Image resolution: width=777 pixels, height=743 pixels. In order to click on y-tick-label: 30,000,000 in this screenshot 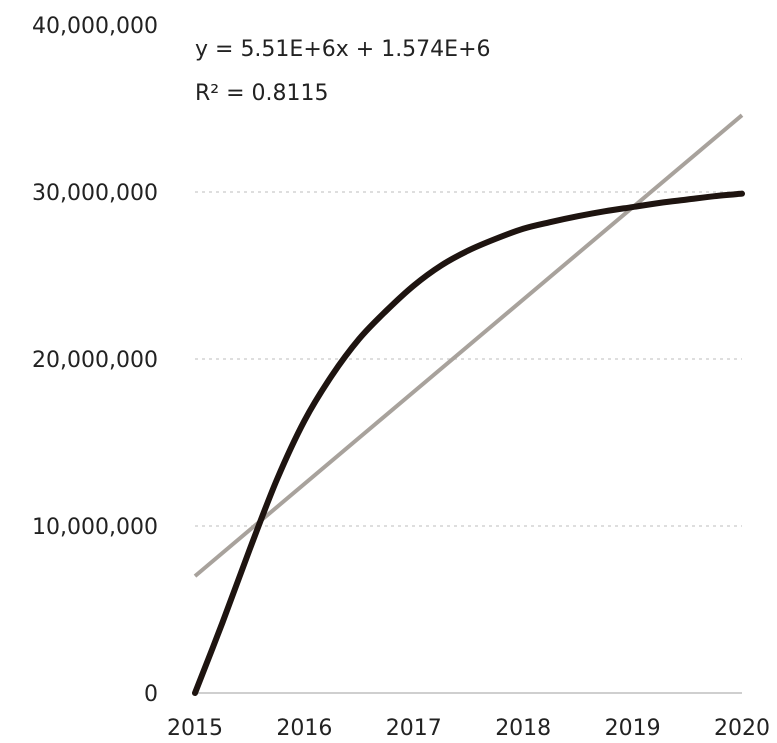, I will do `click(95, 193)`.